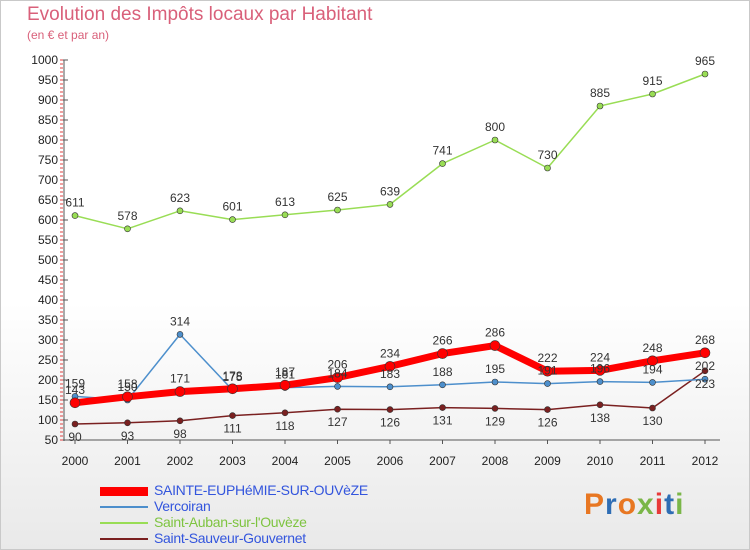 The width and height of the screenshot is (750, 550). I want to click on data-label: 224, so click(600, 357).